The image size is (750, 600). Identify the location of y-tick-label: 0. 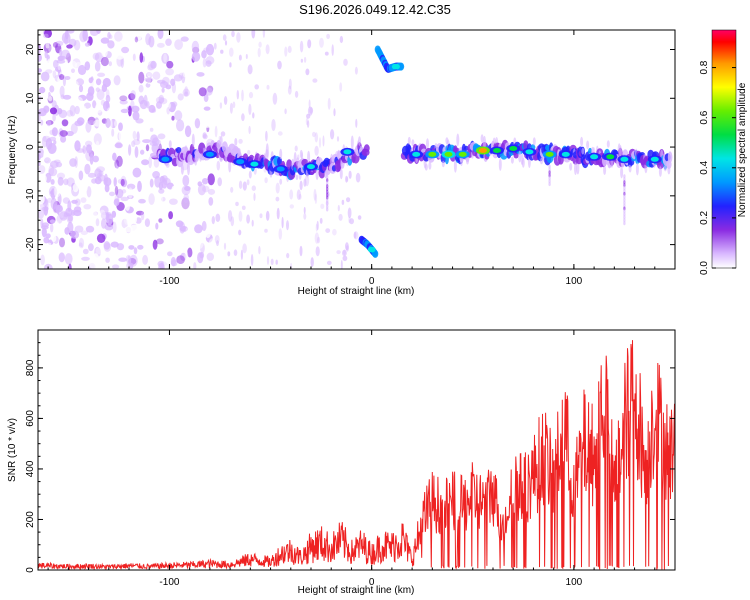
(30, 147).